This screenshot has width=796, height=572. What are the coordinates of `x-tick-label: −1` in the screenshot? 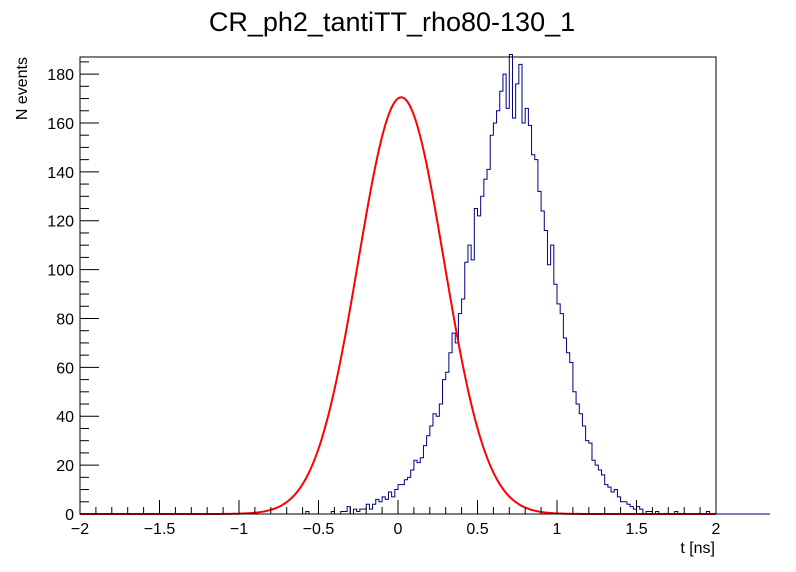 It's located at (239, 529).